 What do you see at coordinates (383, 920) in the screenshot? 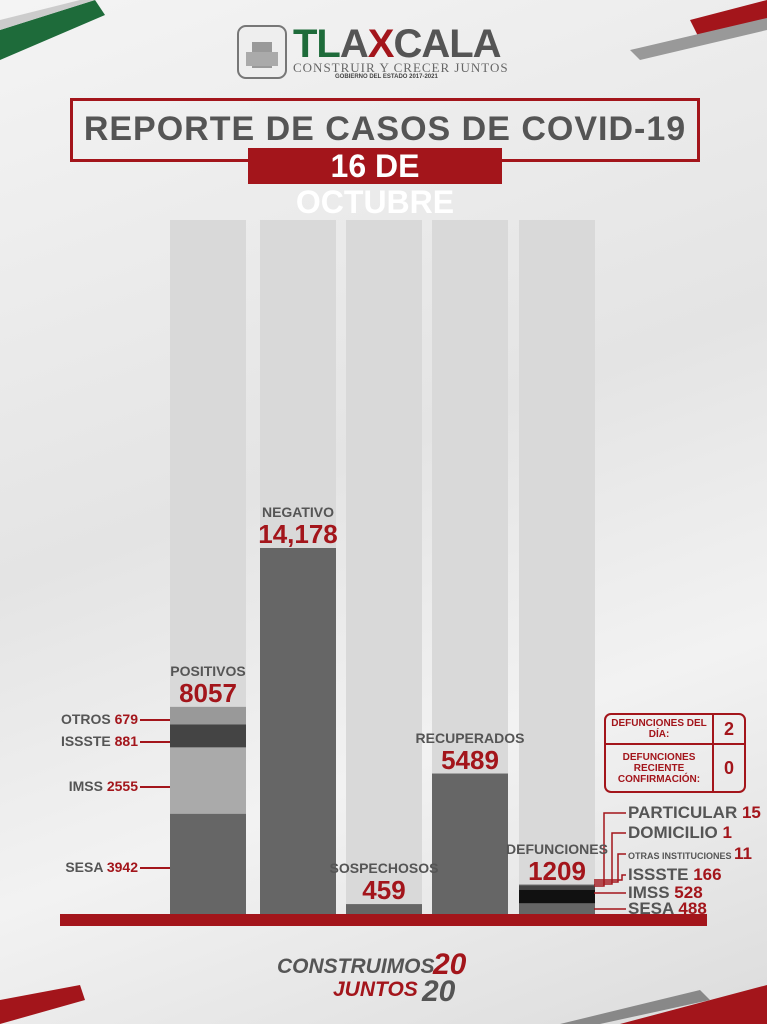
I see `baseline-bar` at bounding box center [383, 920].